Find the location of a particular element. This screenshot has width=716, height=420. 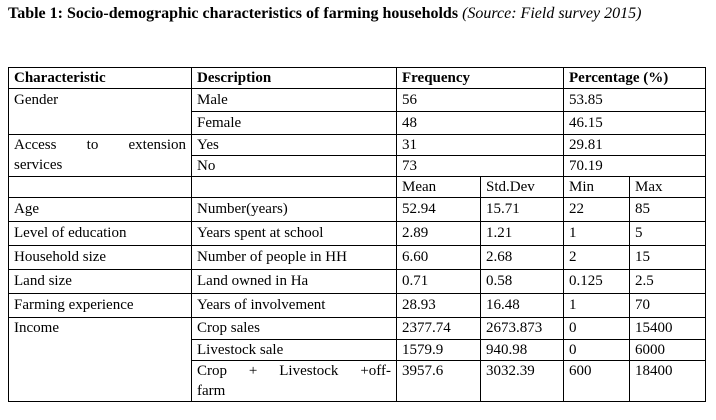

description-cell: No is located at coordinates (294, 166).